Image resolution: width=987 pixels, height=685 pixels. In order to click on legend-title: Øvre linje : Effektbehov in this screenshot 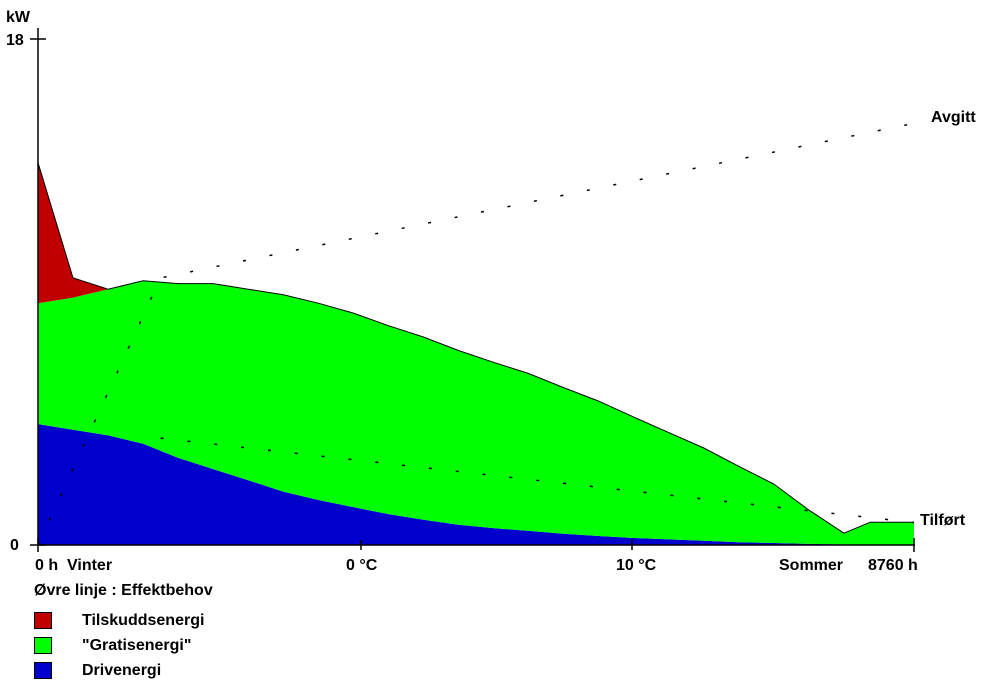, I will do `click(123, 590)`.